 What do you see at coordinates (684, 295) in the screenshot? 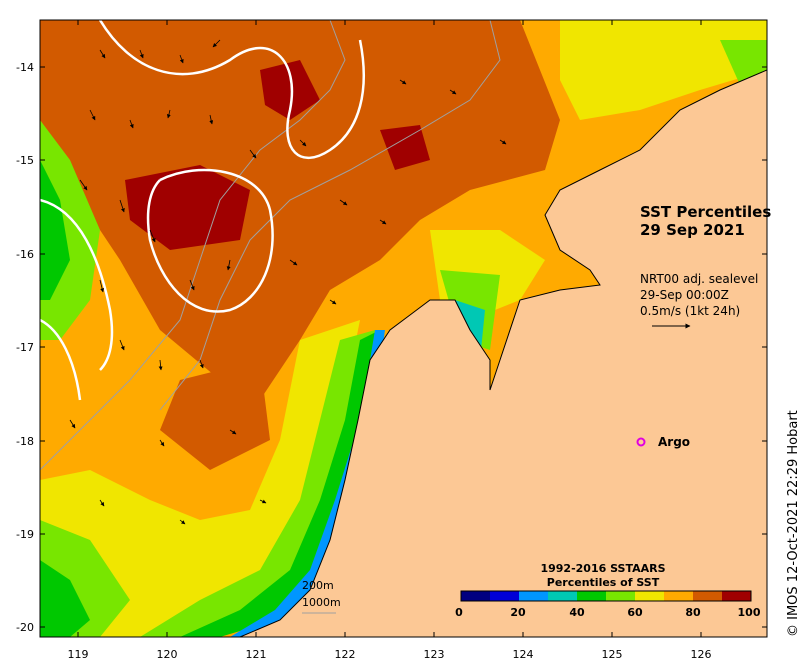
I see `current-time: 29-Sep 00:00Z` at bounding box center [684, 295].